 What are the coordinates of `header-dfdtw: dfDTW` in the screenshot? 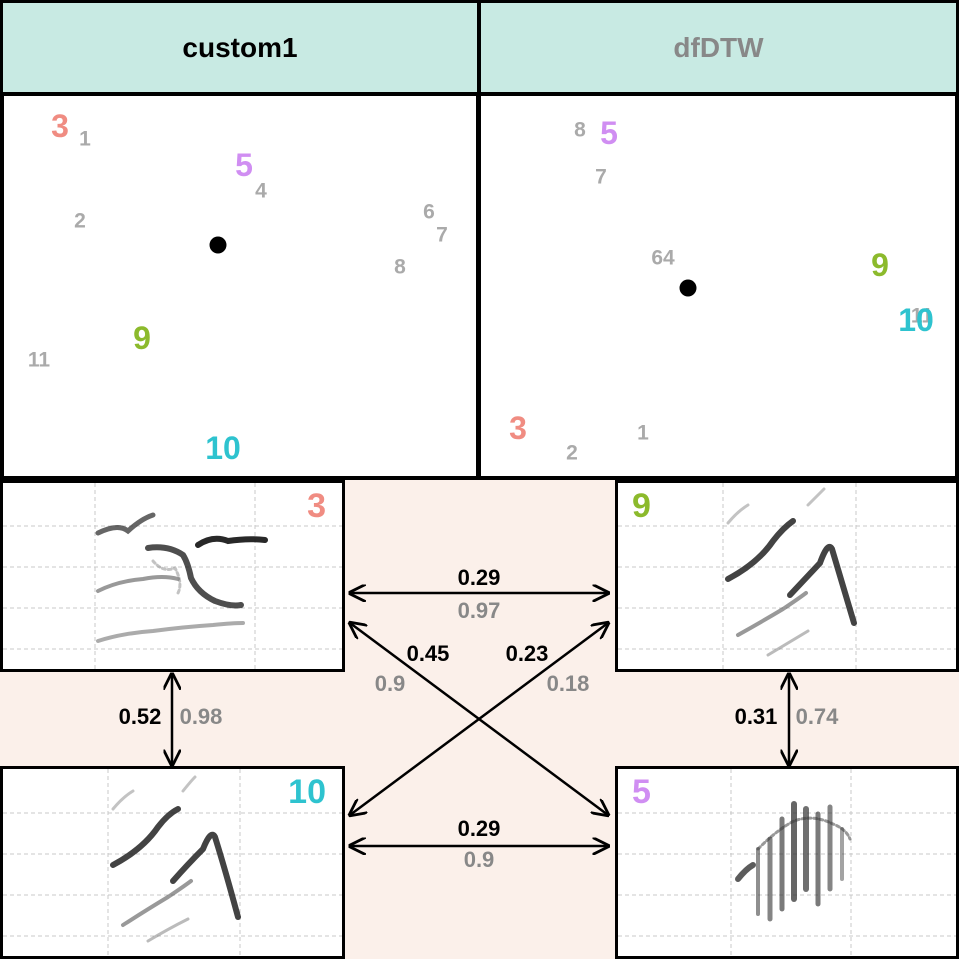 It's located at (718, 47).